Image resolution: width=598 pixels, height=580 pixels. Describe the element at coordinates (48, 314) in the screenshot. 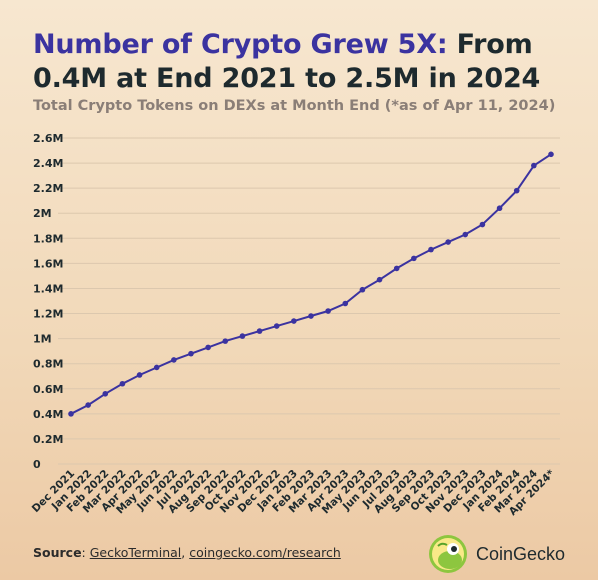

I see `y-tick-label: 1.2M` at that location.